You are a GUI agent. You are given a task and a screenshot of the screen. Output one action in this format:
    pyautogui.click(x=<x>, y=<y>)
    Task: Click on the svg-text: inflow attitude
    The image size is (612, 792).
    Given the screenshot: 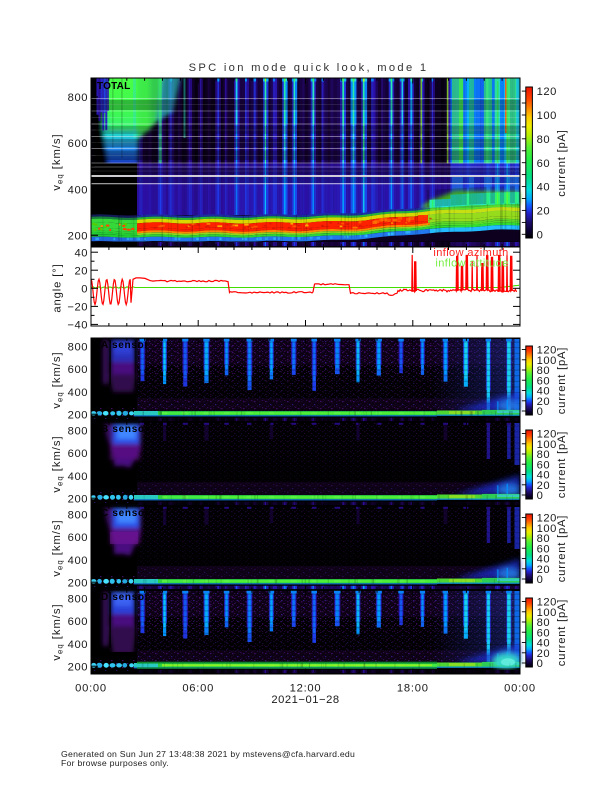 What is the action you would take?
    pyautogui.click(x=471, y=263)
    